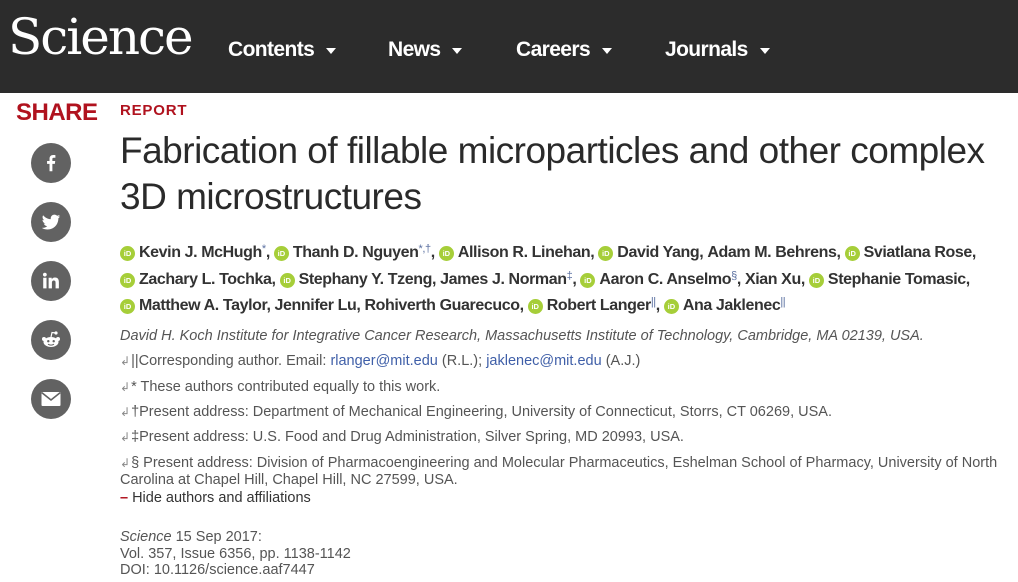 The image size is (1018, 582). I want to click on author: iD Thanh D. Nguyen*,†,, so click(356, 252).